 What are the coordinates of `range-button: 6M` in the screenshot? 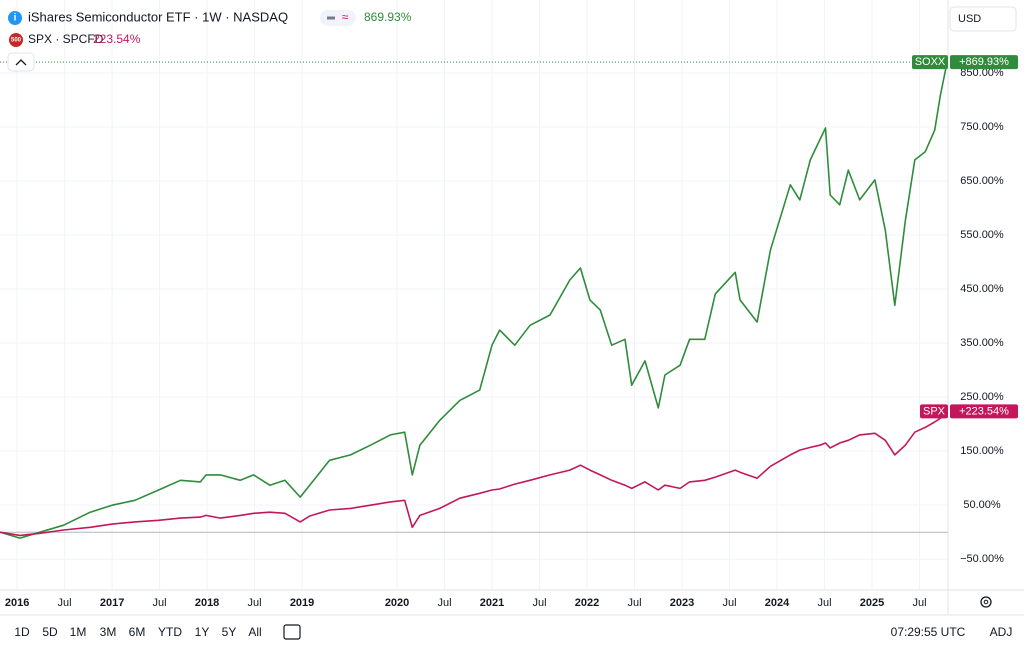 It's located at (137, 632).